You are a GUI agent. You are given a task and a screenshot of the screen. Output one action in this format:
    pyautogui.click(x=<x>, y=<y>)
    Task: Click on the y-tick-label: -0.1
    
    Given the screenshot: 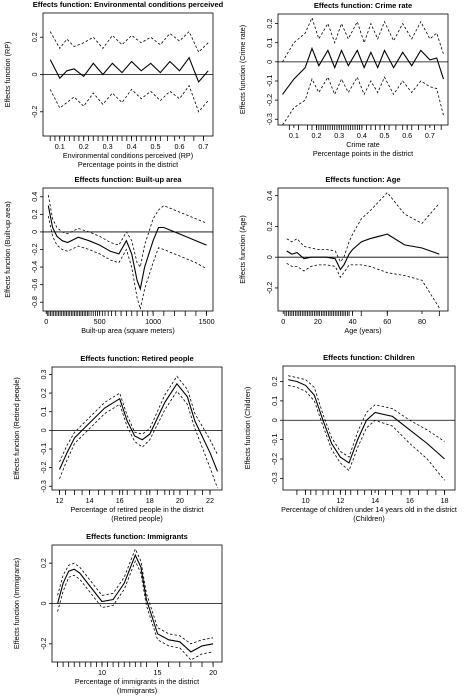 What is the action you would take?
    pyautogui.click(x=274, y=439)
    